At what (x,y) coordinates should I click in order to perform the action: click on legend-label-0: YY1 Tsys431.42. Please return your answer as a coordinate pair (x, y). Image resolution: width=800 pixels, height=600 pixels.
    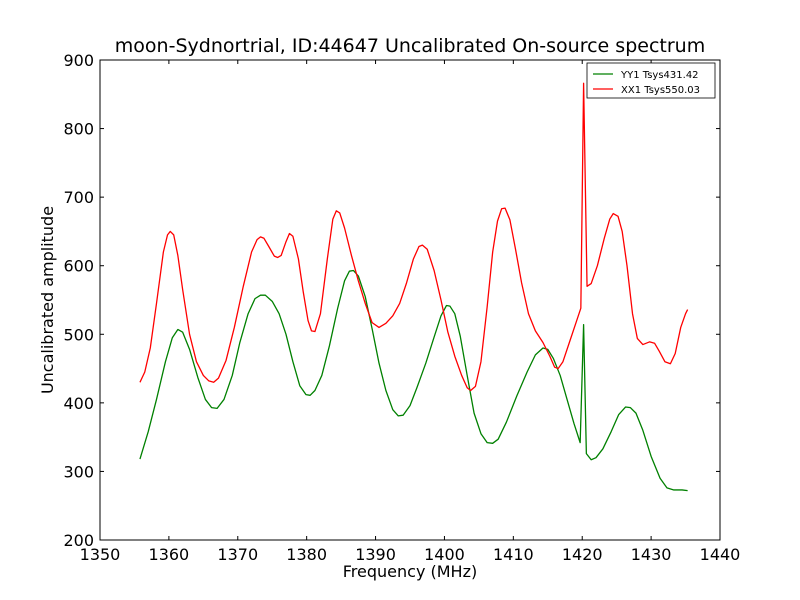
    Looking at the image, I should click on (659, 75).